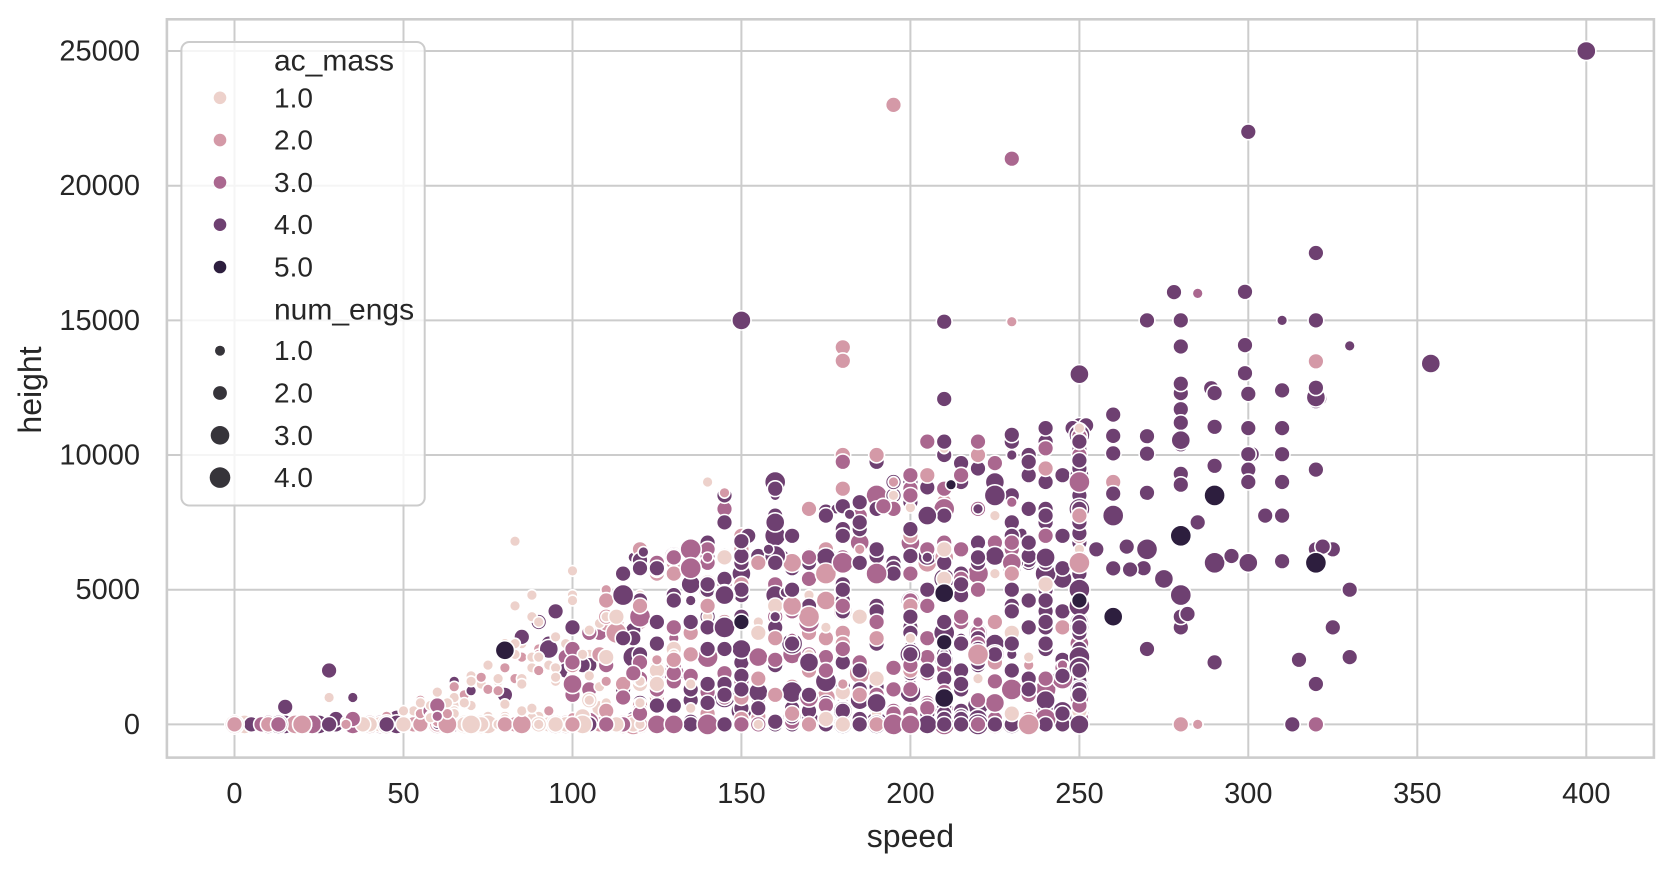  I want to click on svg-text: num_engs, so click(344, 309).